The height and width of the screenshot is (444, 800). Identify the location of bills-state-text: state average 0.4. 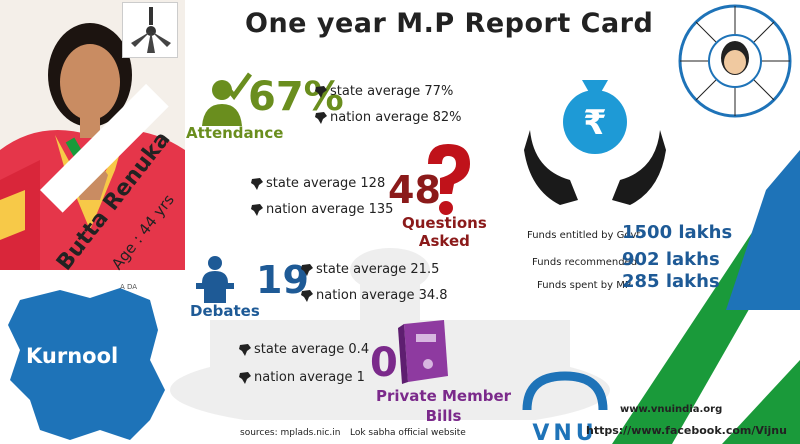
(312, 349).